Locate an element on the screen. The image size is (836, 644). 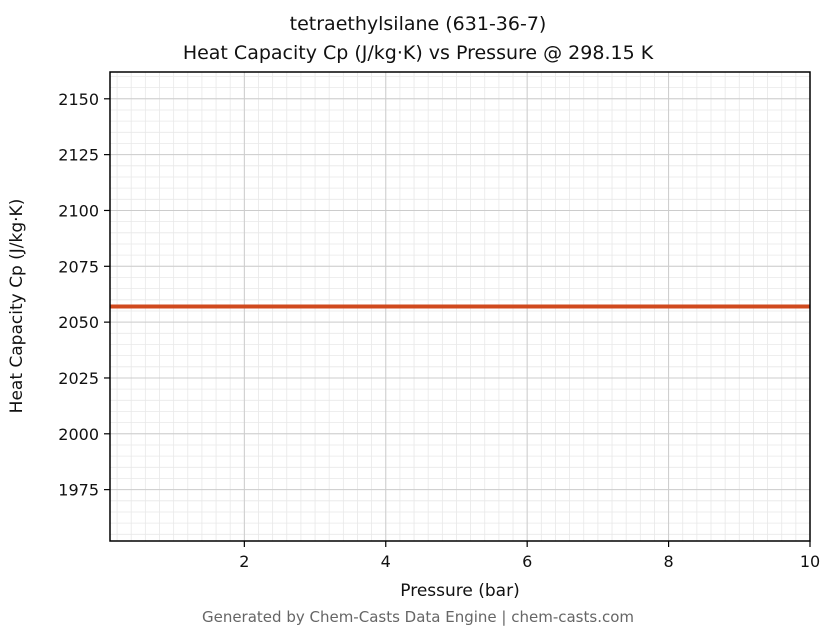
chart-title: tetraethylsilane (631-36-7) is located at coordinates (418, 24).